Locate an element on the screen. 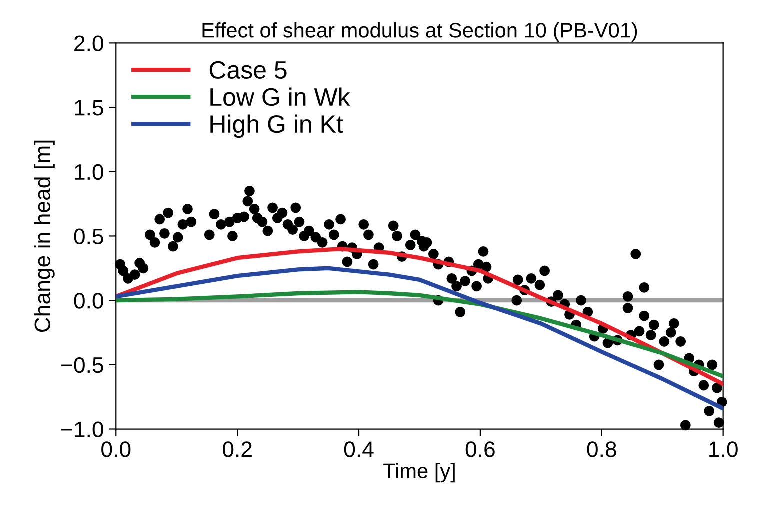 Image resolution: width=759 pixels, height=508 pixels. y-tick-label: −1.0 is located at coordinates (83, 430).